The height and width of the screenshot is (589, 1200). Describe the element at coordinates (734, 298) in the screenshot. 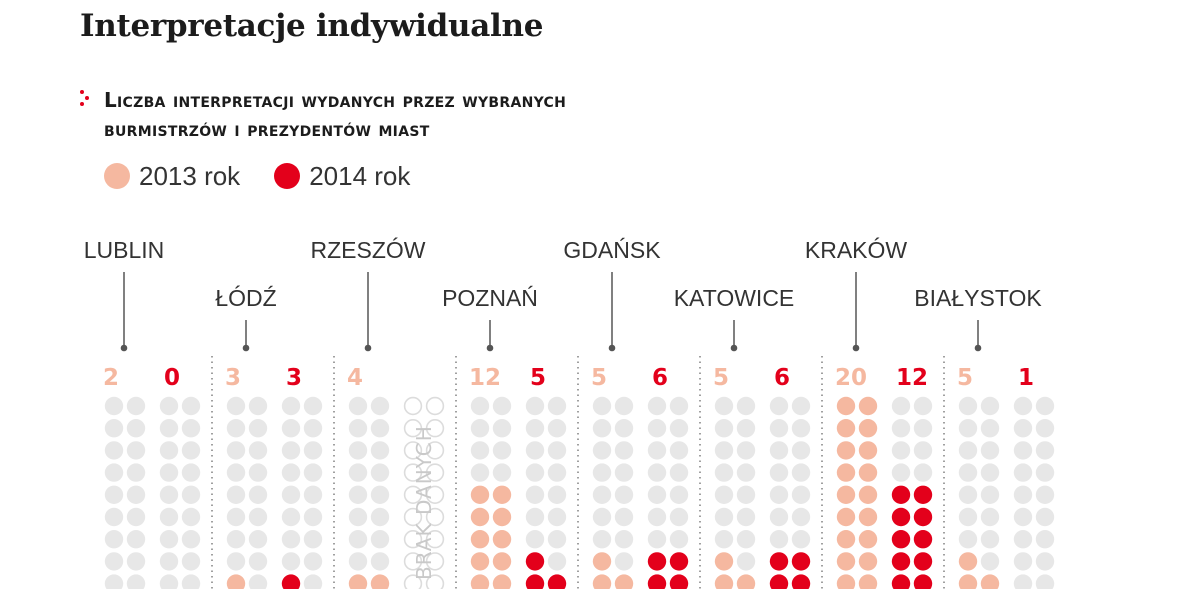

I see `city-label: KATOWICE` at that location.